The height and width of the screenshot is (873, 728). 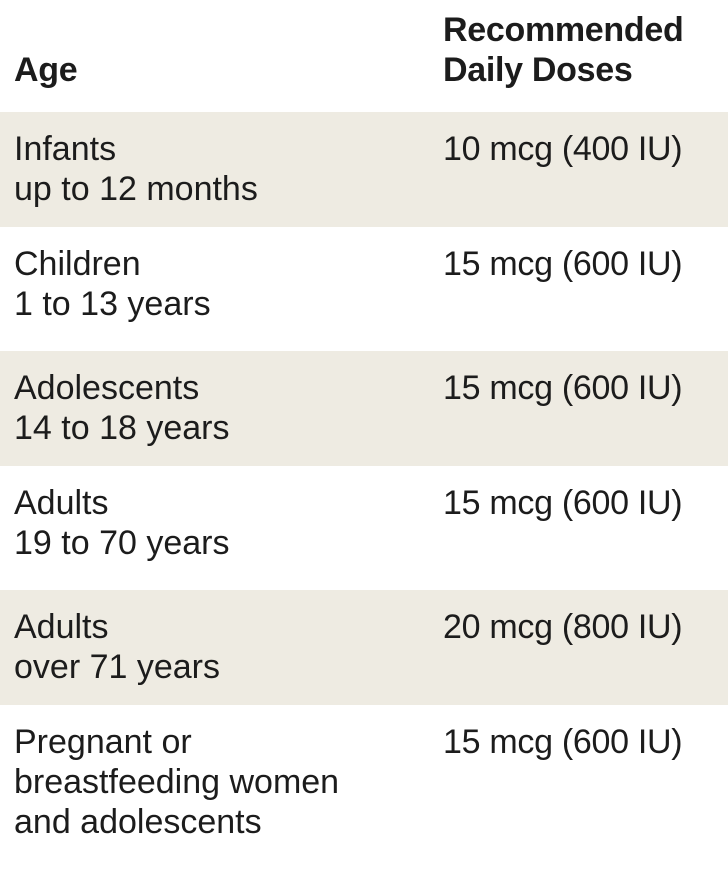 I want to click on age-group-label: Infants, so click(x=65, y=149).